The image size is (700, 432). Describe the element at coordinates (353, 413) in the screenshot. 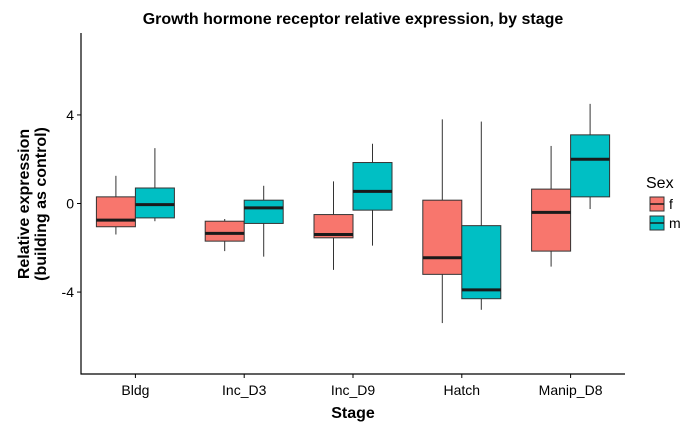

I see `x-axis-title: Stage` at that location.